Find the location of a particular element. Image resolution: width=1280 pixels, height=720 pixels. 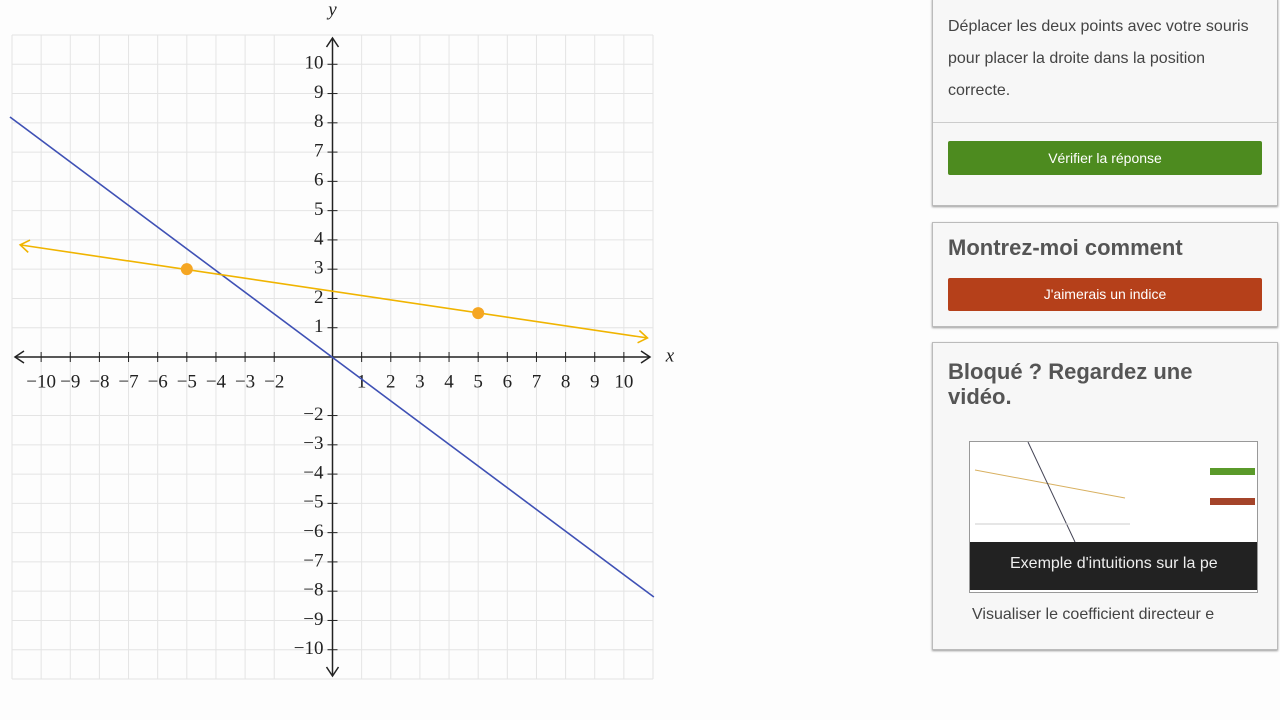

y-tick-label: 7 is located at coordinates (319, 150).